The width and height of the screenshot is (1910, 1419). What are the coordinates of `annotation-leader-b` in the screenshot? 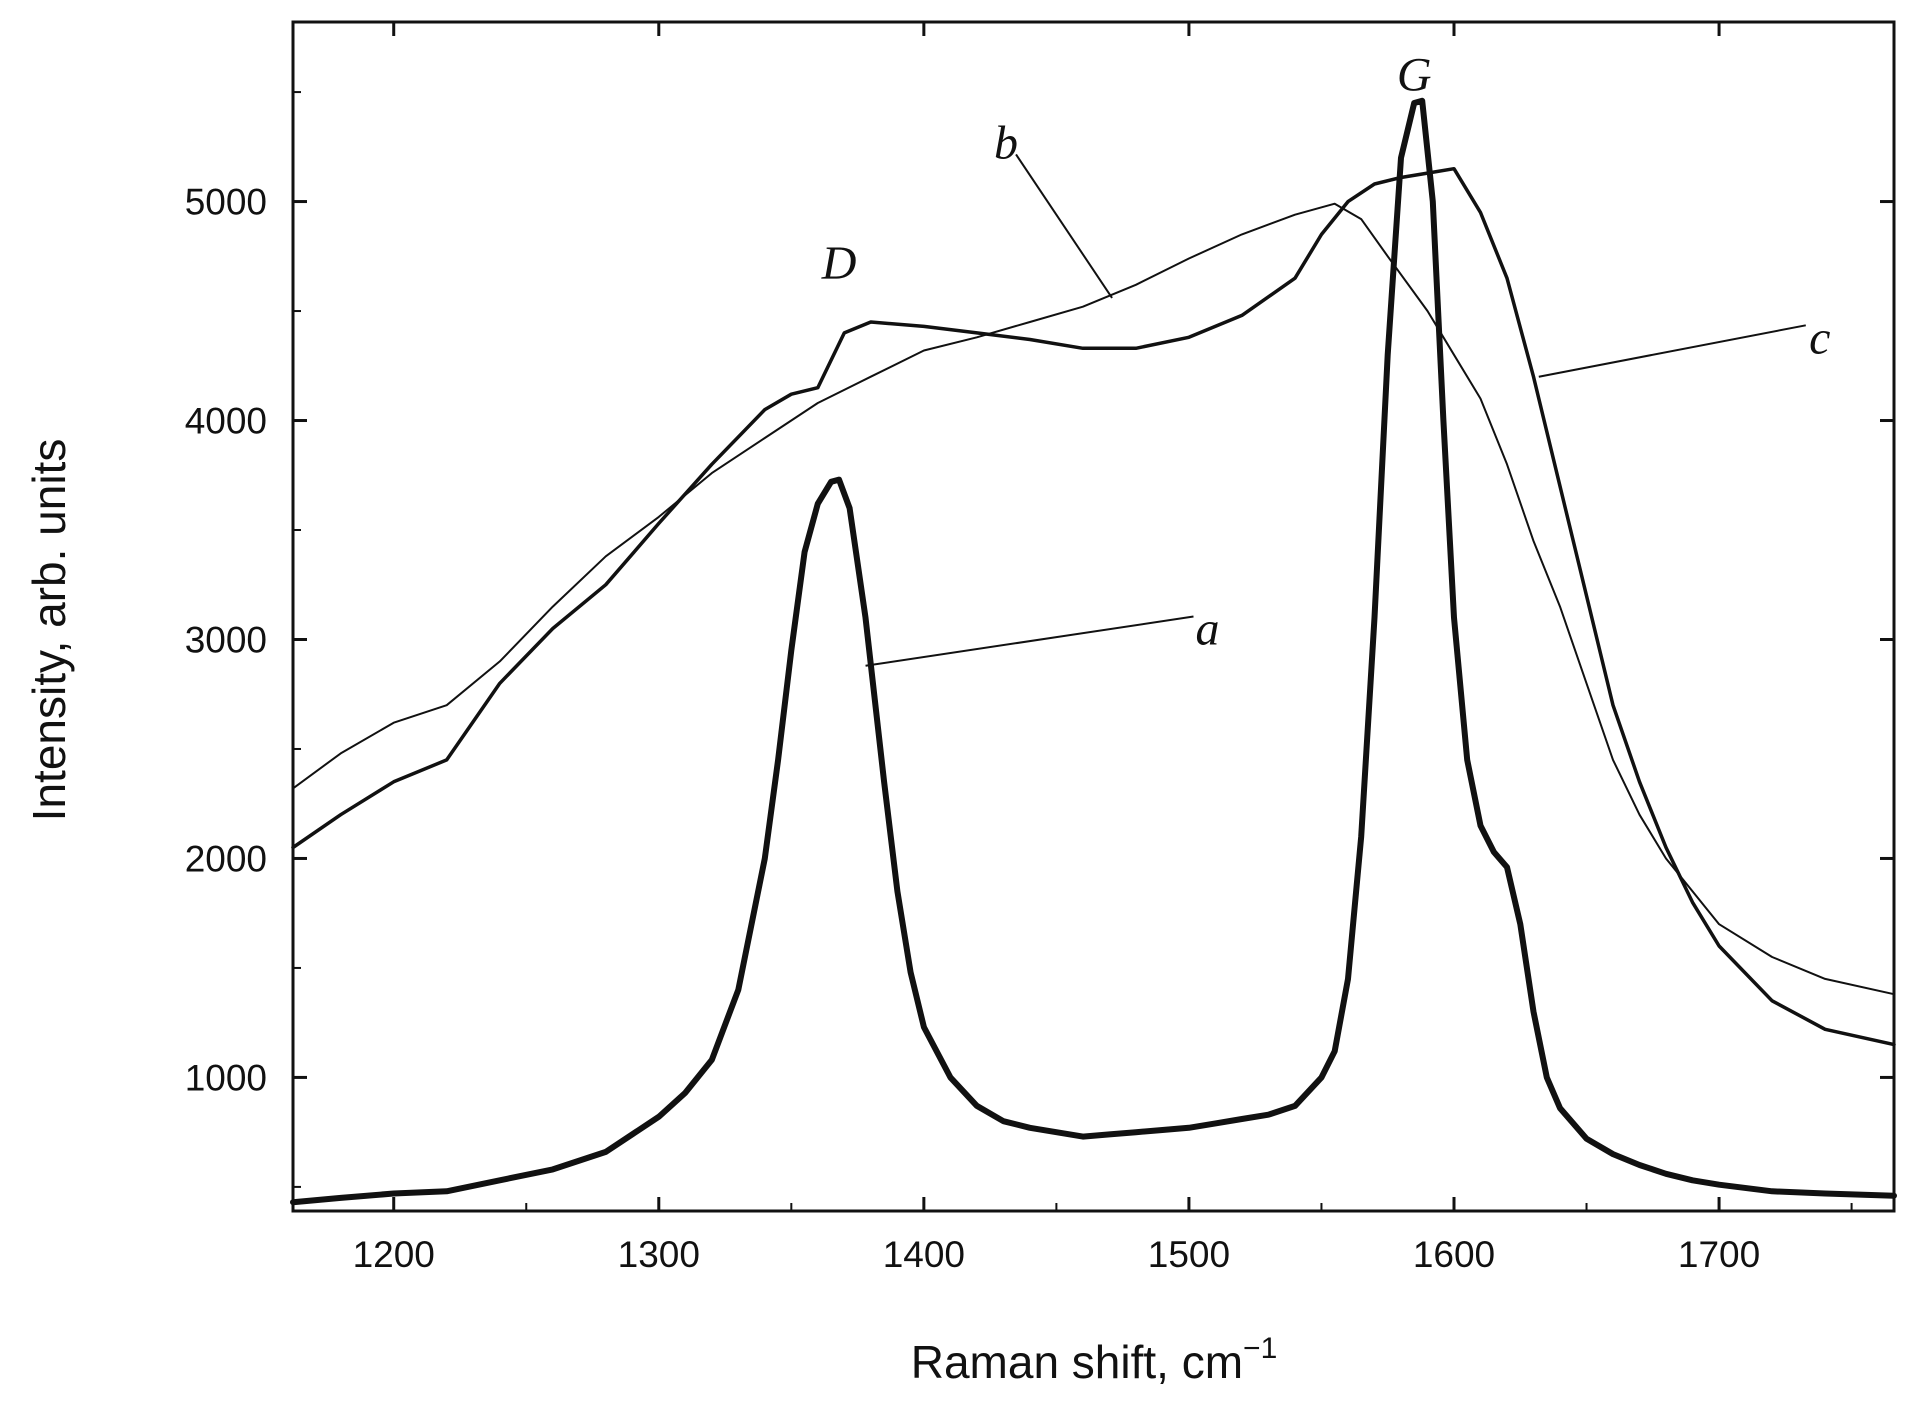 It's located at (1064, 226).